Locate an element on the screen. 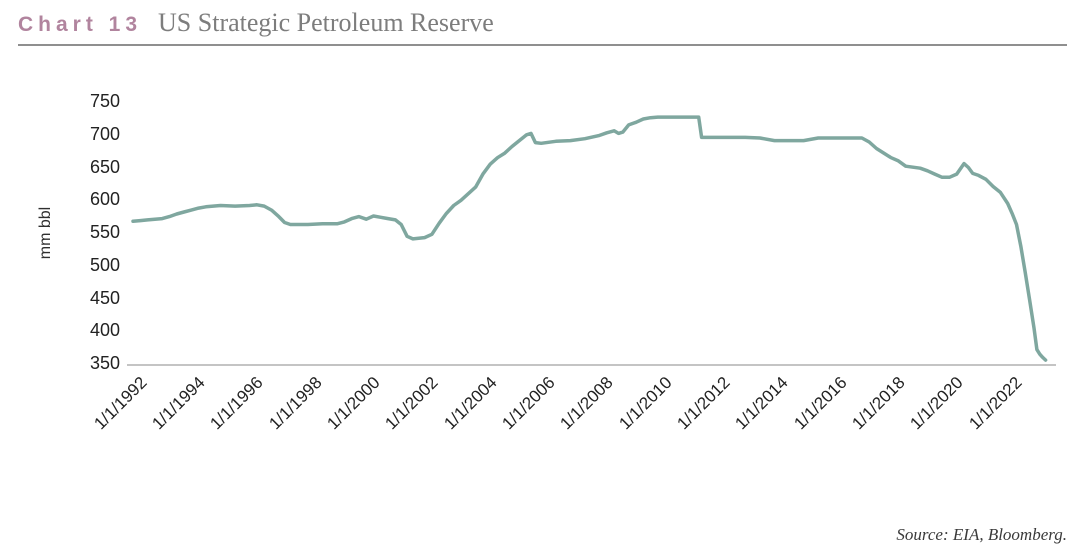 This screenshot has height=555, width=1085. y-tick-label: 750 is located at coordinates (104, 101).